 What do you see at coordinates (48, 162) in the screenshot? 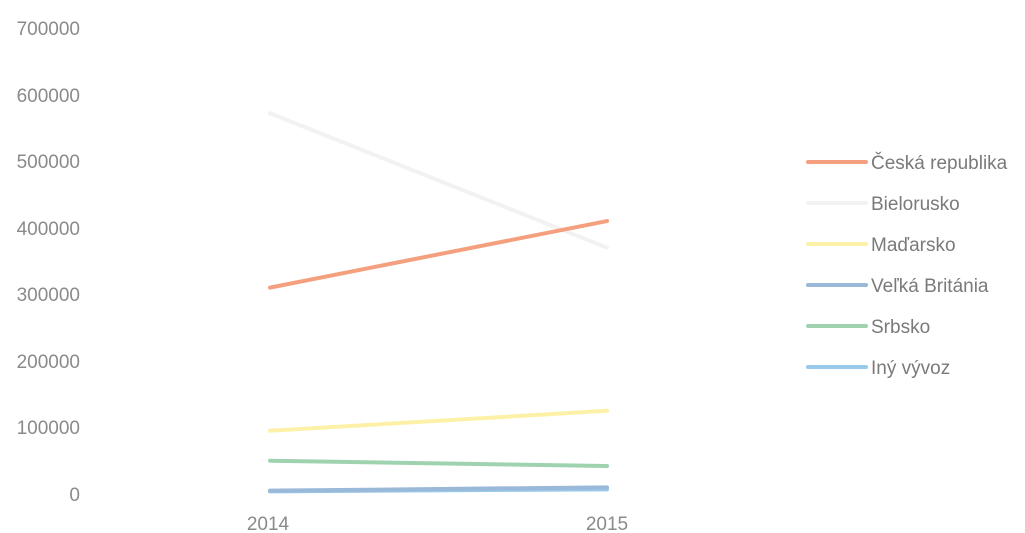
I see `y-tick-label: 500000` at bounding box center [48, 162].